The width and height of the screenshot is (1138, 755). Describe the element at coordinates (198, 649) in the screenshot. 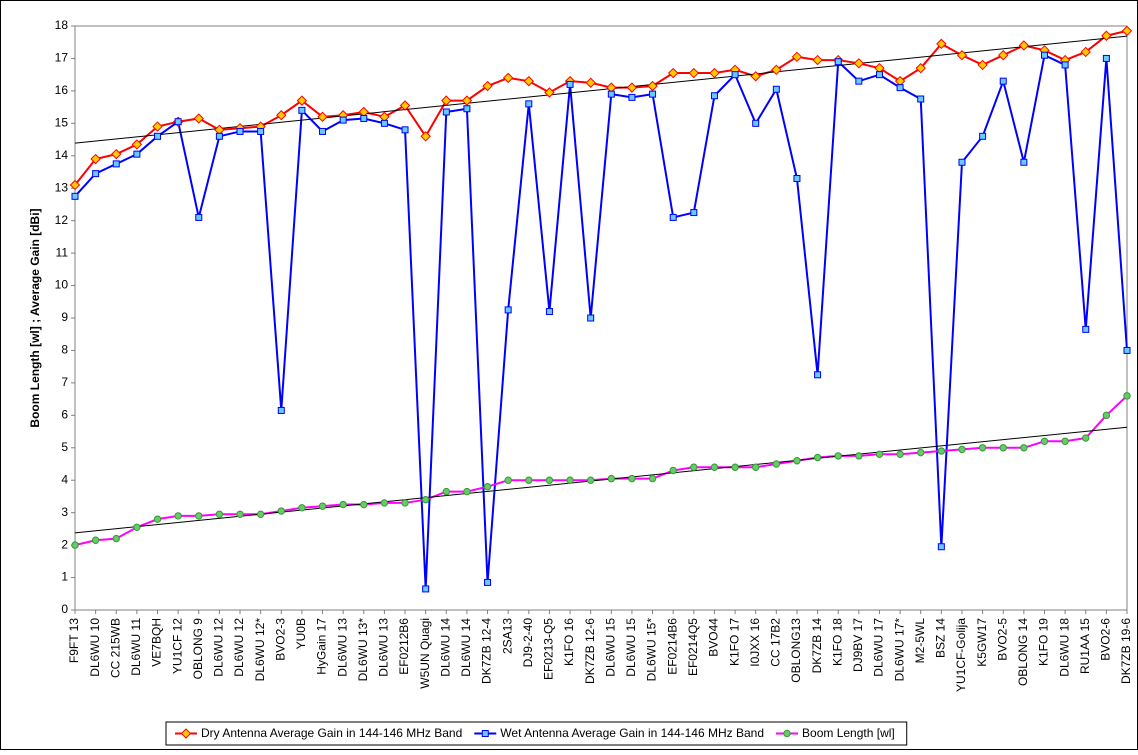

I see `x-tick-label: OBLONG 9` at that location.